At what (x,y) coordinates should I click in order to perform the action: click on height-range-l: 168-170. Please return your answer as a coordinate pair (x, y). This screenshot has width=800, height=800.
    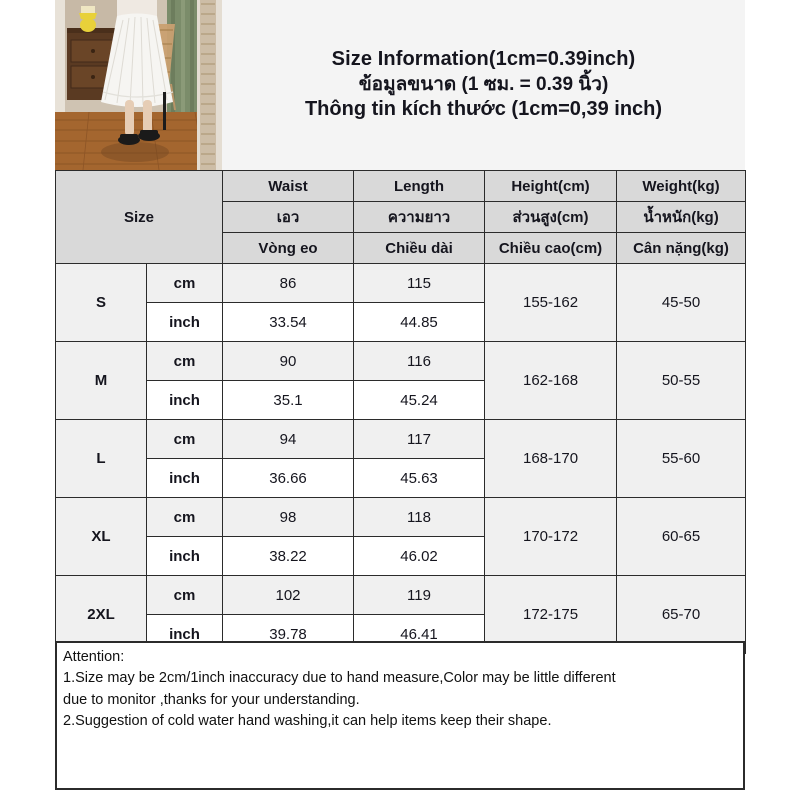
    Looking at the image, I should click on (551, 458).